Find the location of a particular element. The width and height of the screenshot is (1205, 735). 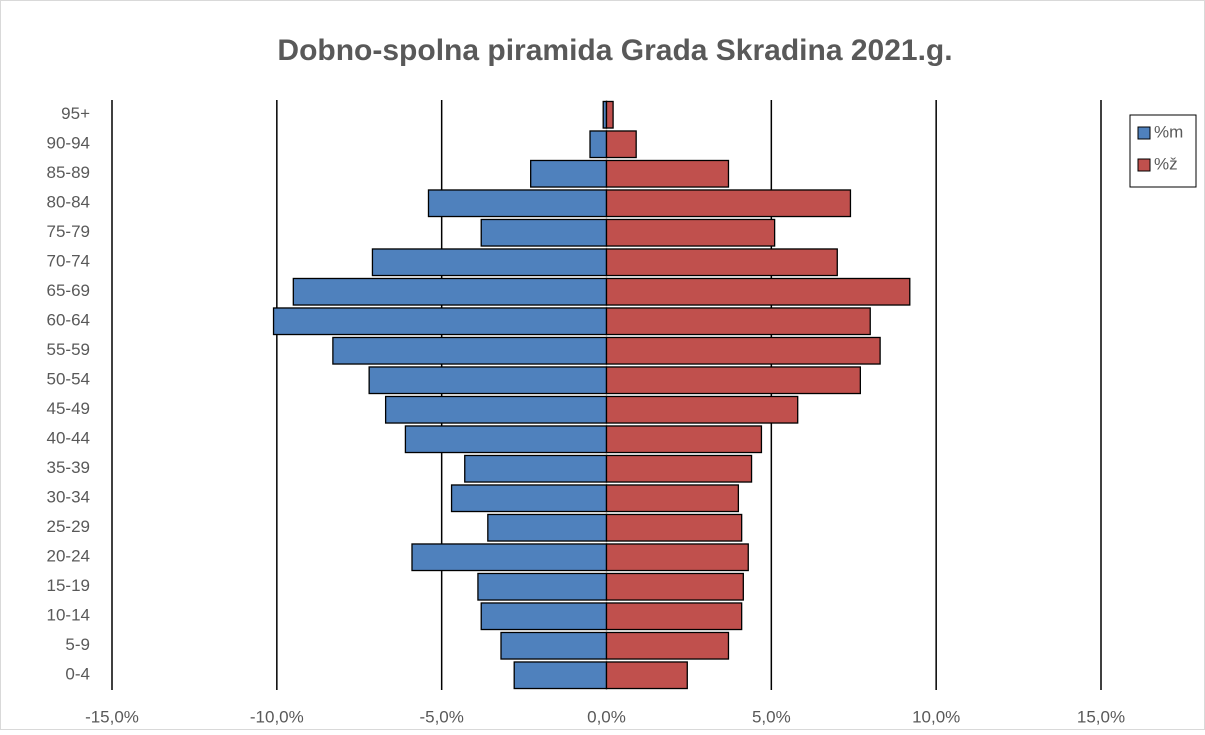

y-tick-label: 35-39 is located at coordinates (68, 467).